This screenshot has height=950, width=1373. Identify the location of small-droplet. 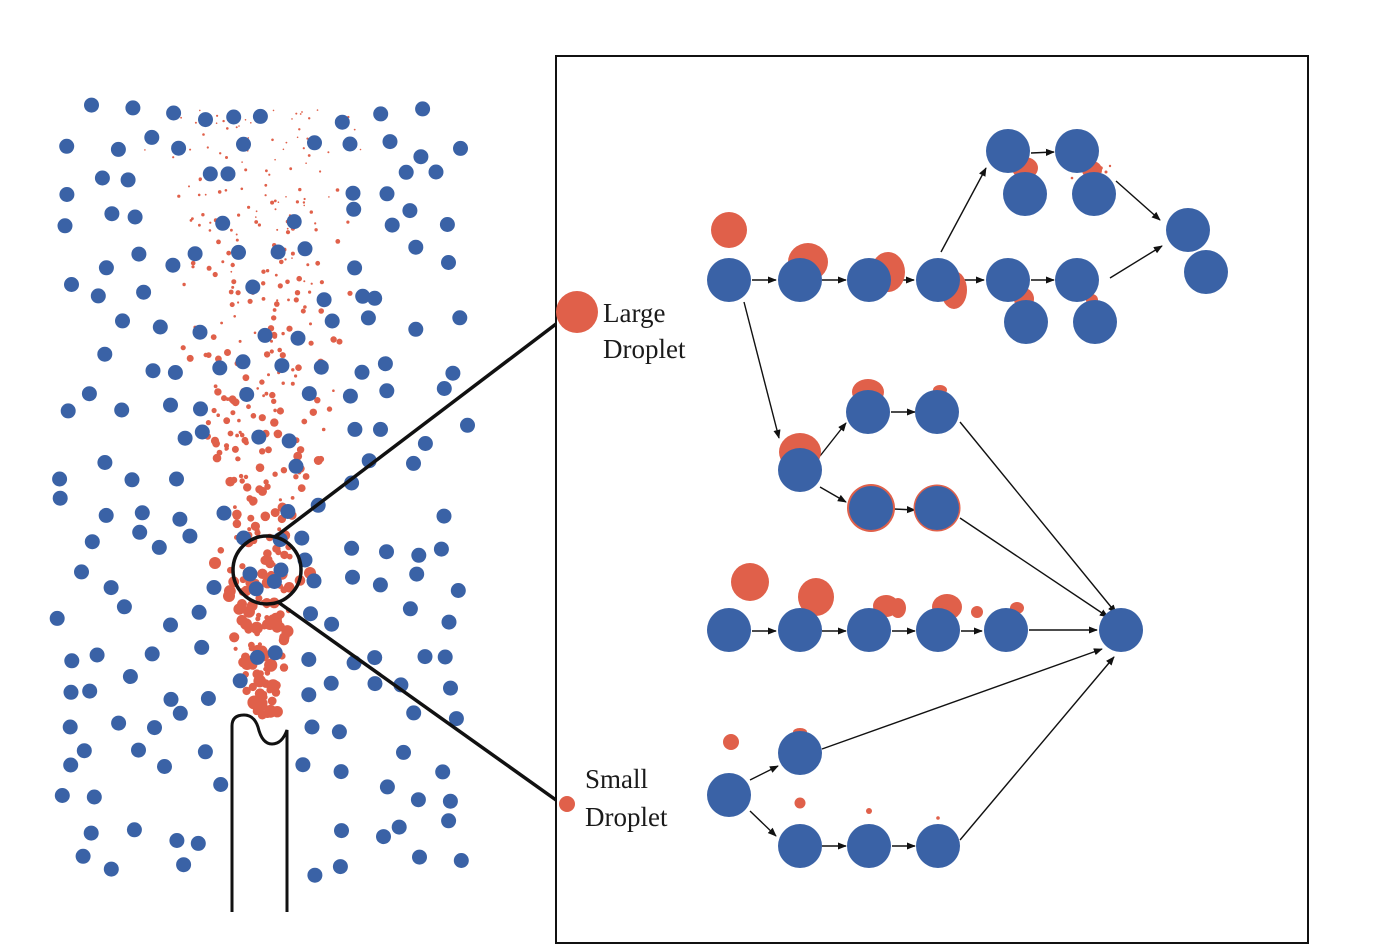
(869, 811).